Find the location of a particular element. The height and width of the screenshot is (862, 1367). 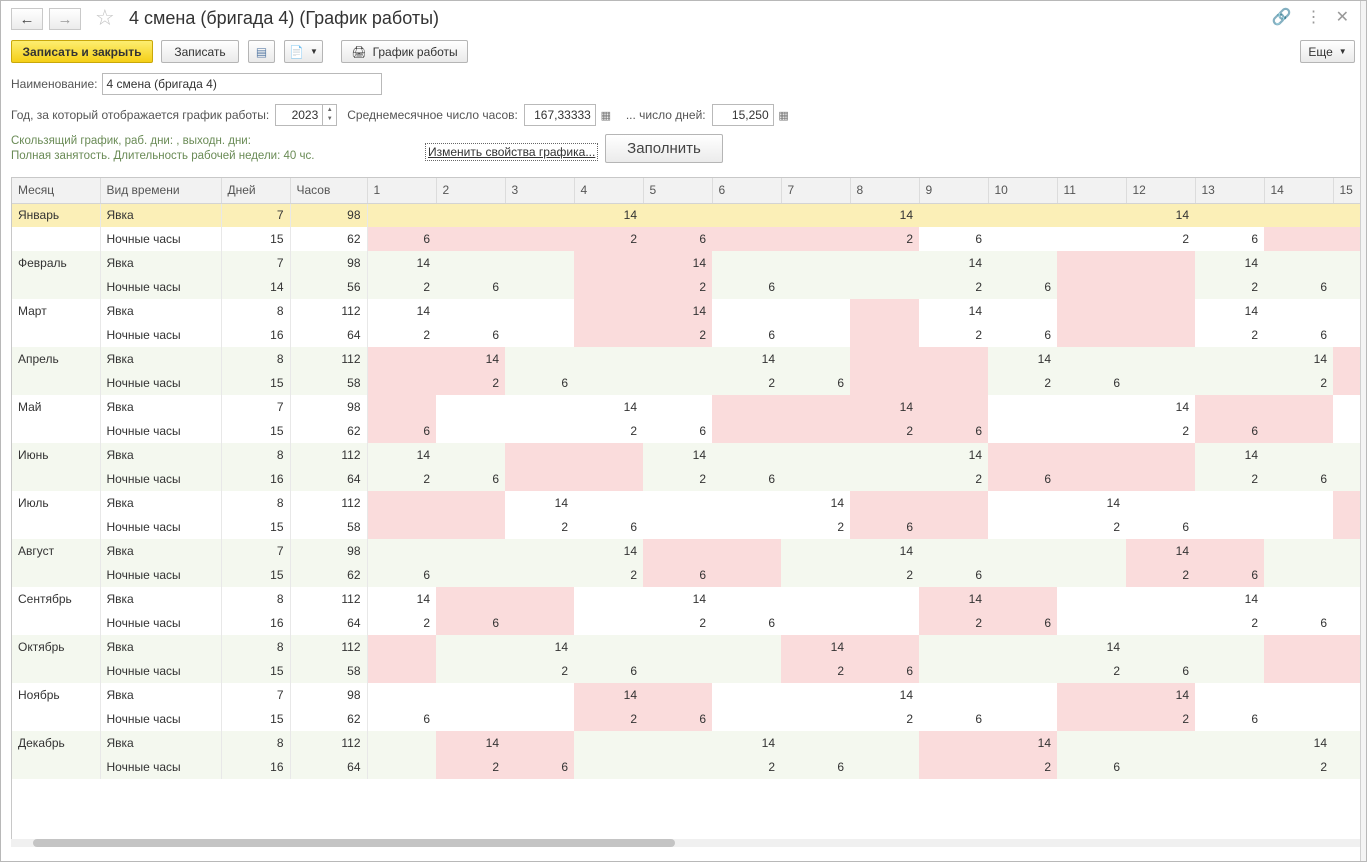

hours-cell: 64 is located at coordinates (329, 623).